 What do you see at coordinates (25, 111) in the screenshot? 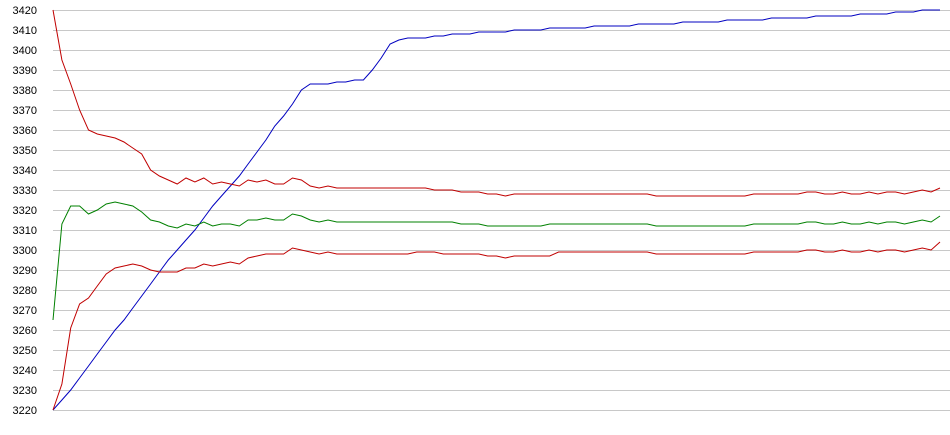
I see `y-tick-label: 3370` at bounding box center [25, 111].